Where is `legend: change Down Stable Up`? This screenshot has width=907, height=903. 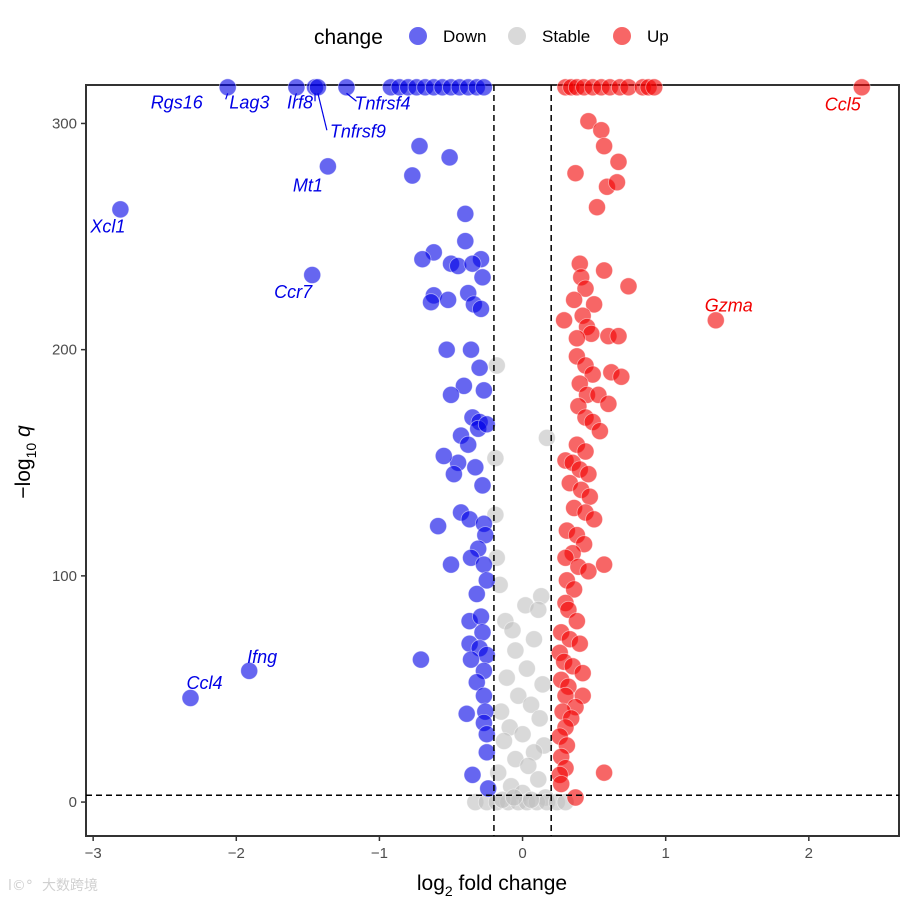
legend: change Down Stable Up is located at coordinates (491, 37).